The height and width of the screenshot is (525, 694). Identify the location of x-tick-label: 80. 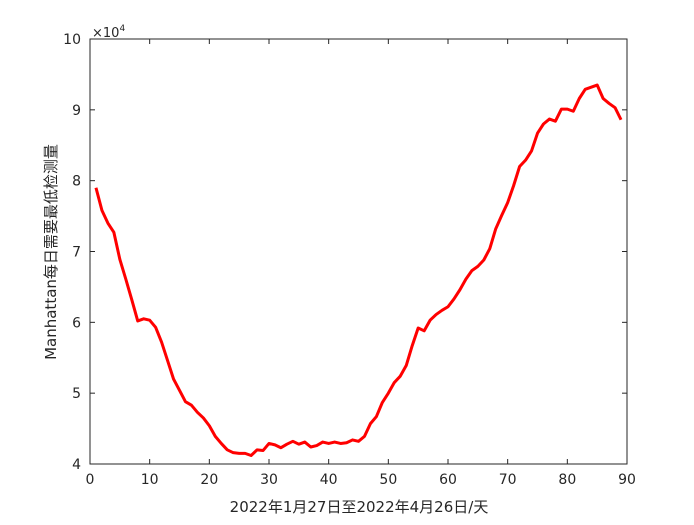
(567, 480).